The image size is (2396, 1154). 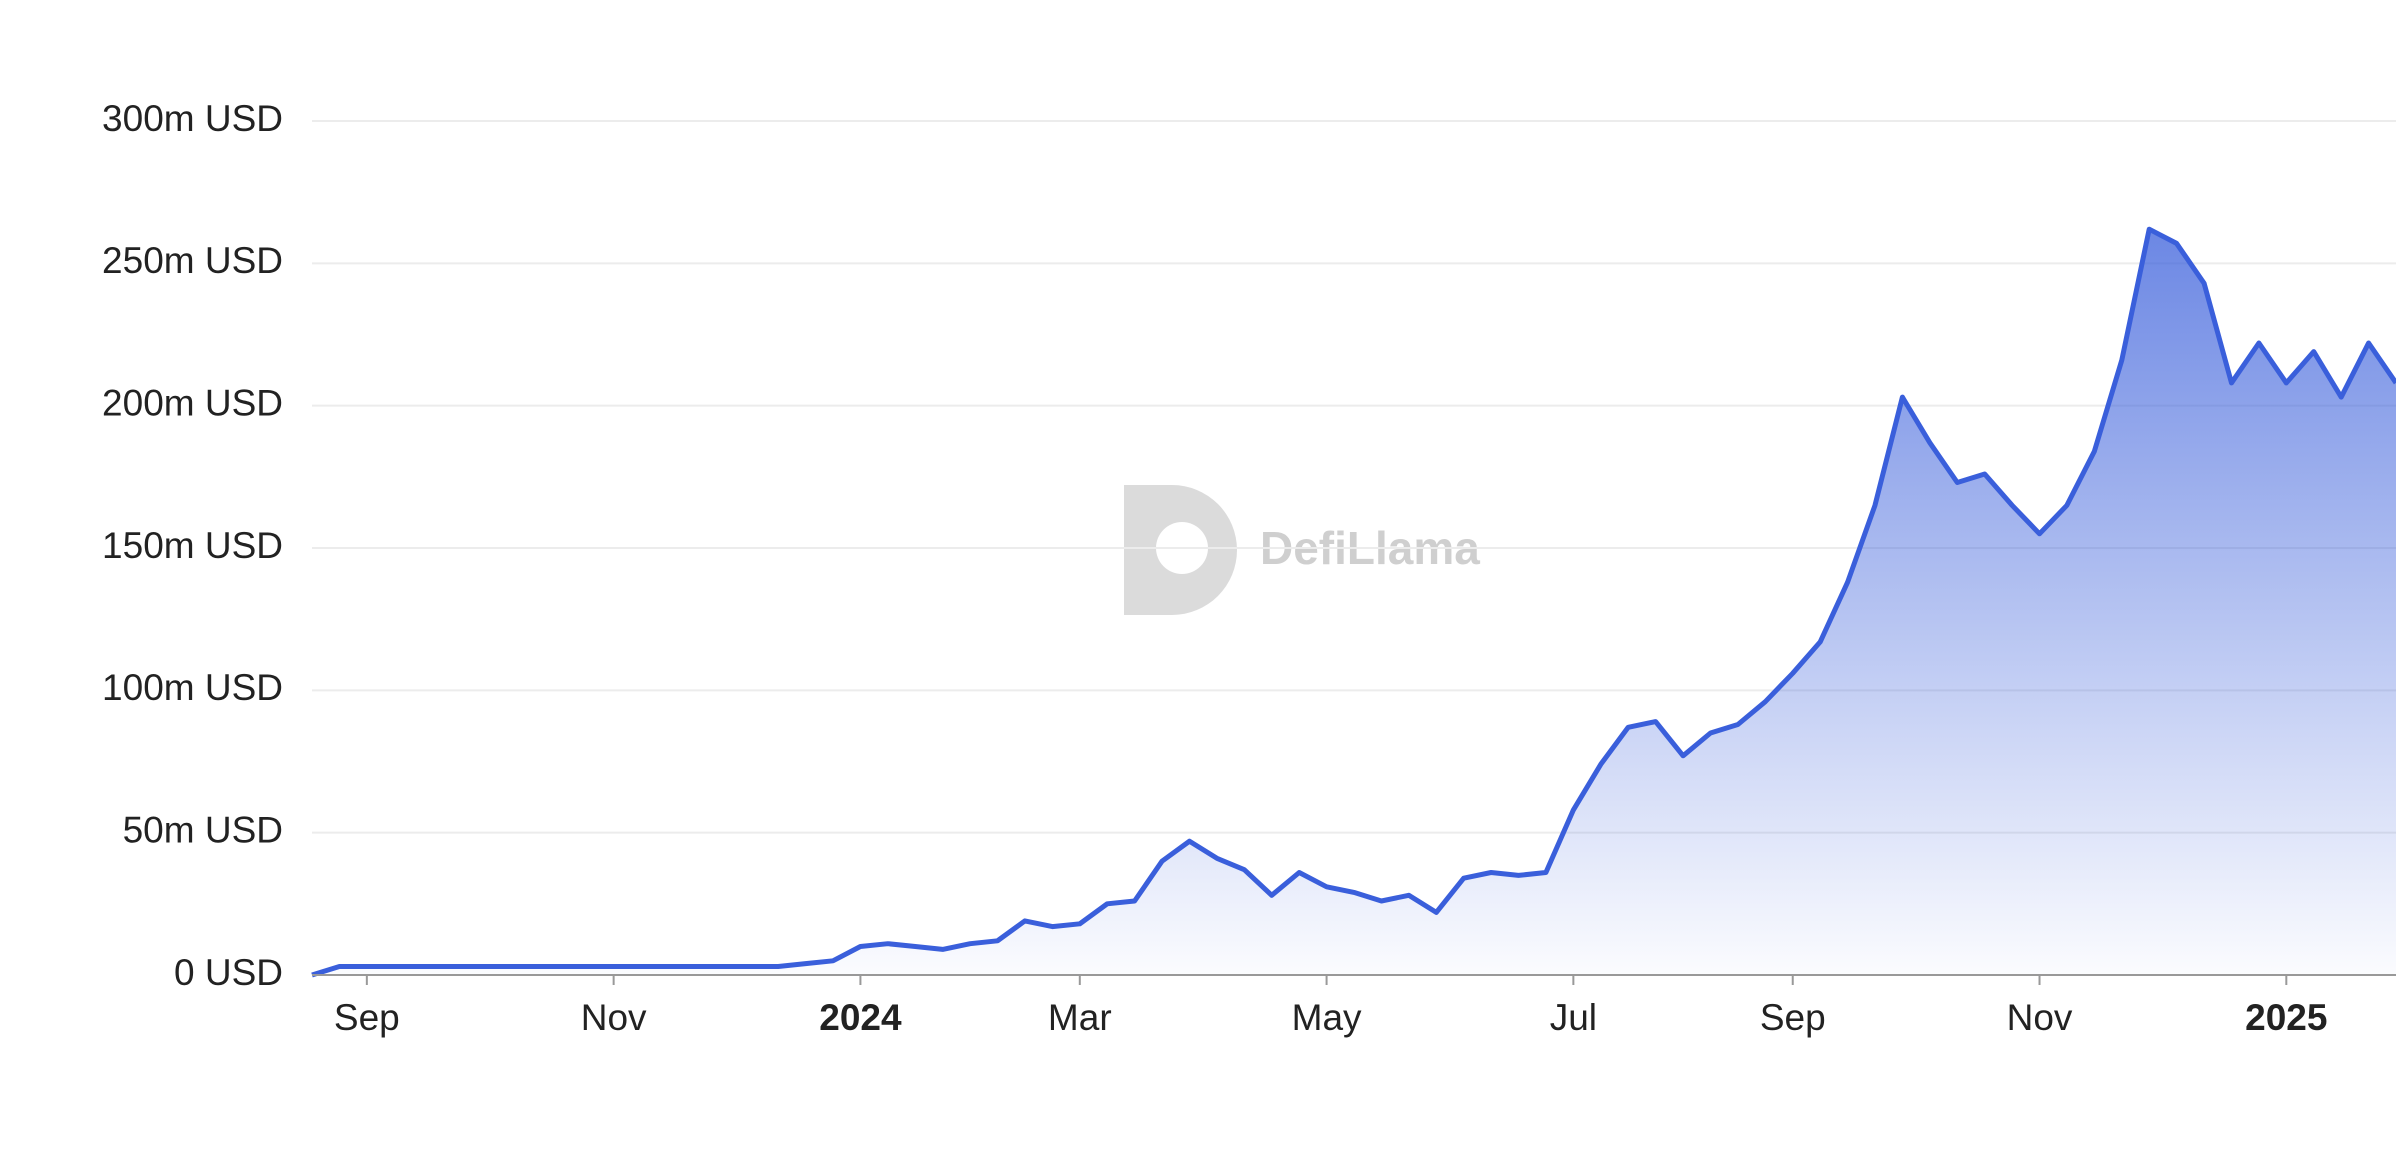 What do you see at coordinates (1573, 1017) in the screenshot?
I see `x-tick-label: Jul` at bounding box center [1573, 1017].